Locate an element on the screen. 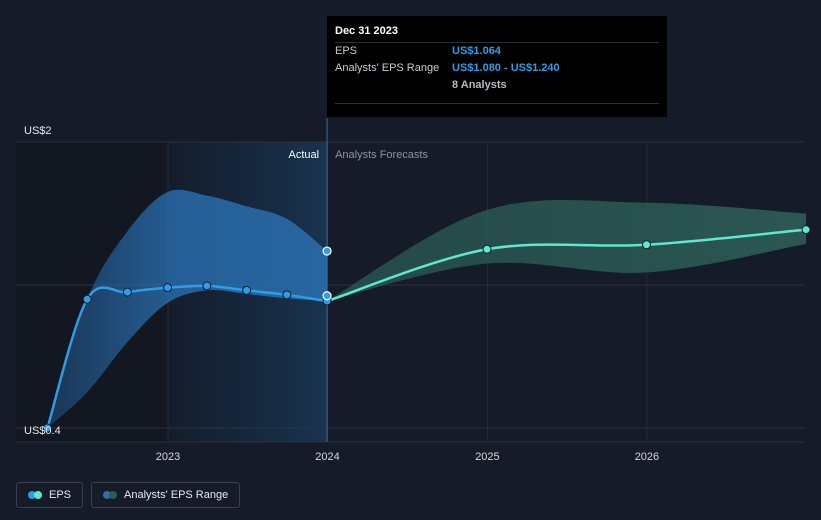  legend-label: EPS is located at coordinates (60, 495).